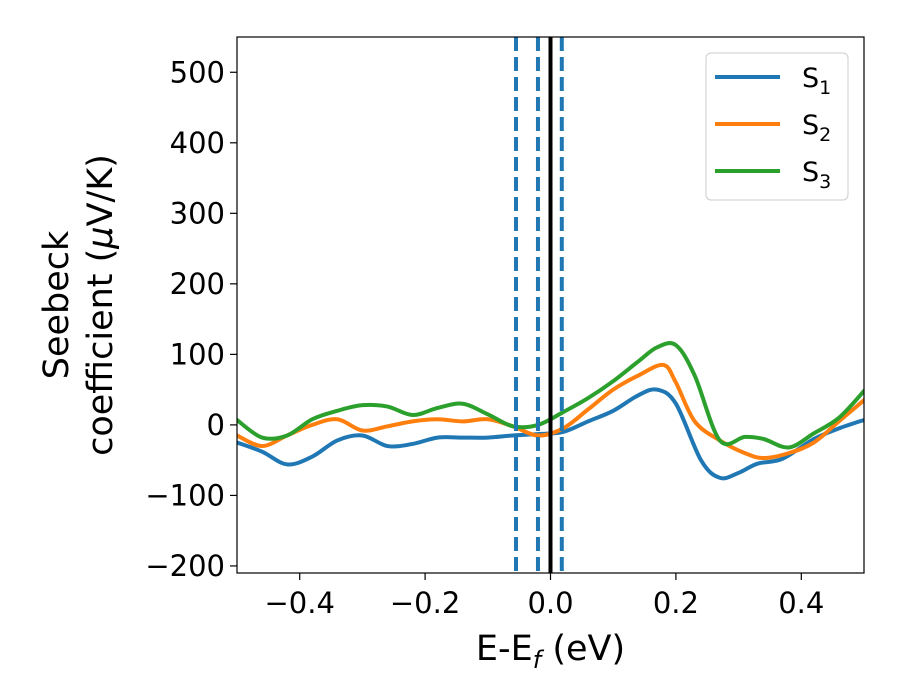 The height and width of the screenshot is (700, 900). I want to click on y-tick-label: 200, so click(197, 284).